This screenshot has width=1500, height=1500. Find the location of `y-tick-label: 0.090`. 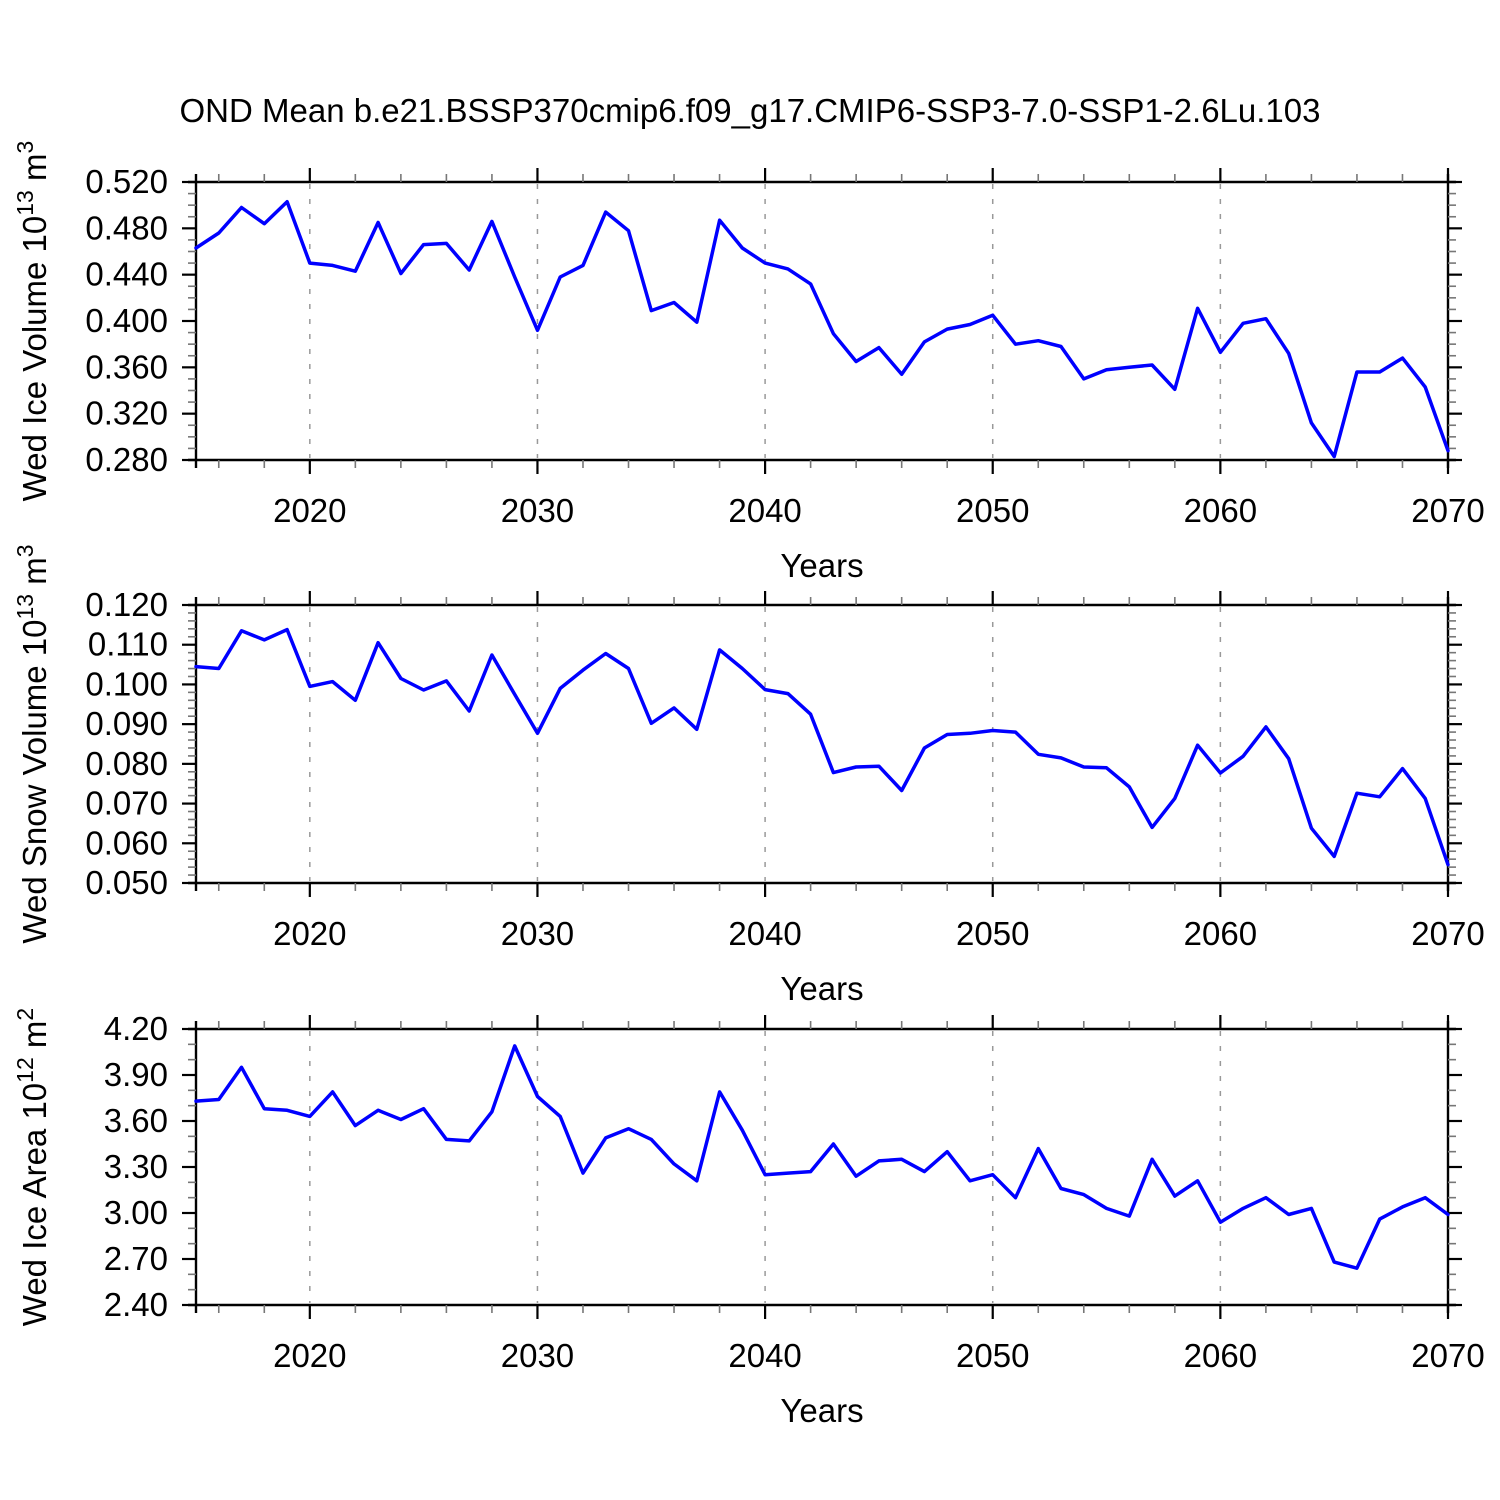

y-tick-label: 0.090 is located at coordinates (126, 723).